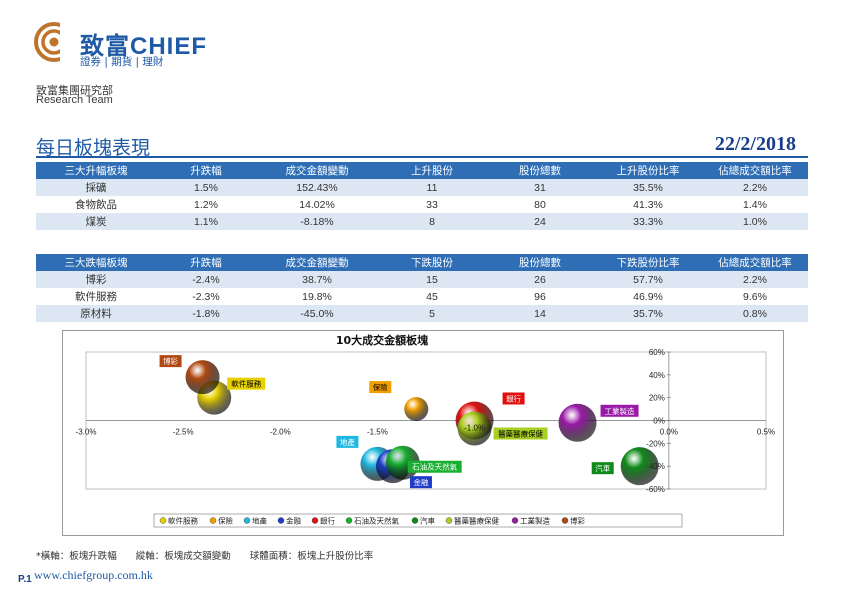  I want to click on table-cell: 31, so click(540, 187).